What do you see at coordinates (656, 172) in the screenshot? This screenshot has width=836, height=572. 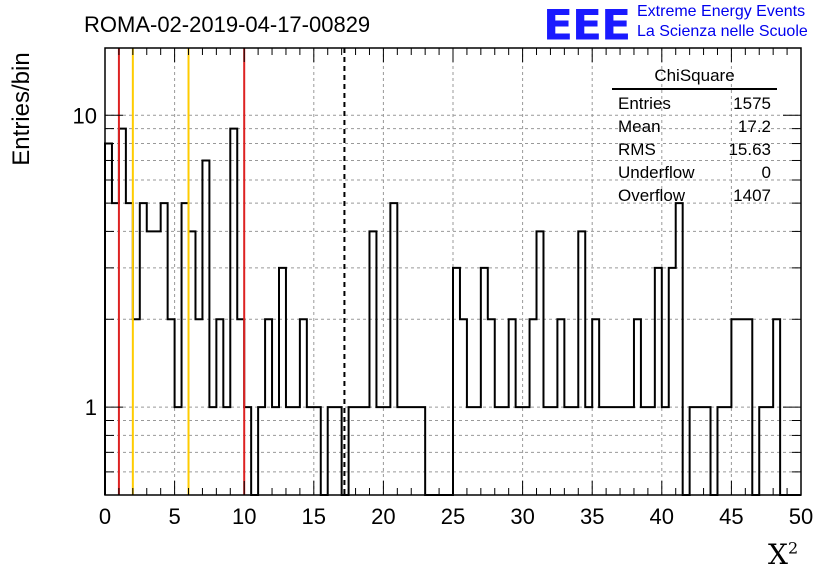 I see `stats-label: Underflow` at bounding box center [656, 172].